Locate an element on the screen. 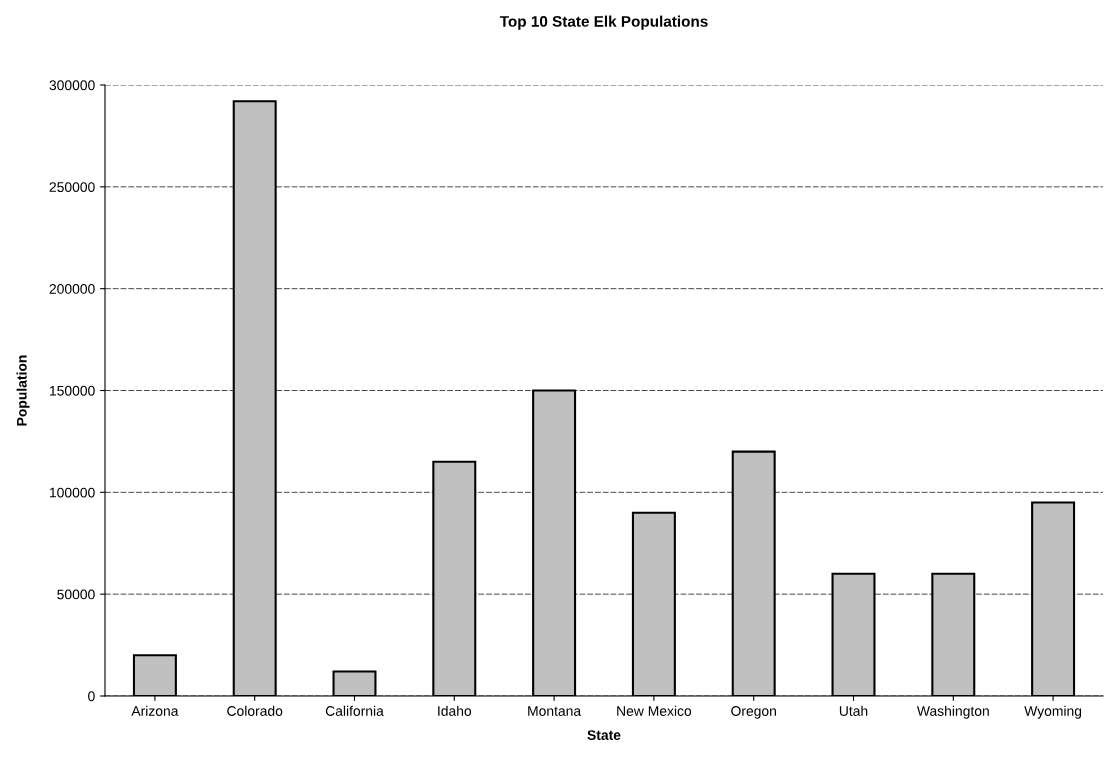  x-tick-label: Montana is located at coordinates (555, 711).